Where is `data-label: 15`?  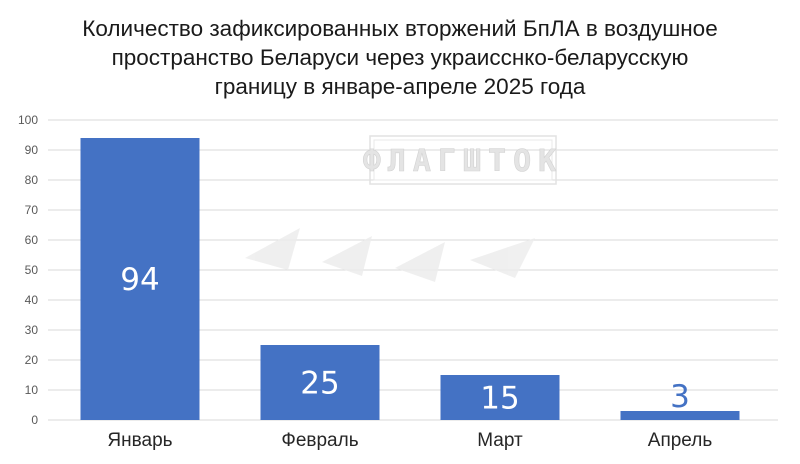 data-label: 15 is located at coordinates (499, 399).